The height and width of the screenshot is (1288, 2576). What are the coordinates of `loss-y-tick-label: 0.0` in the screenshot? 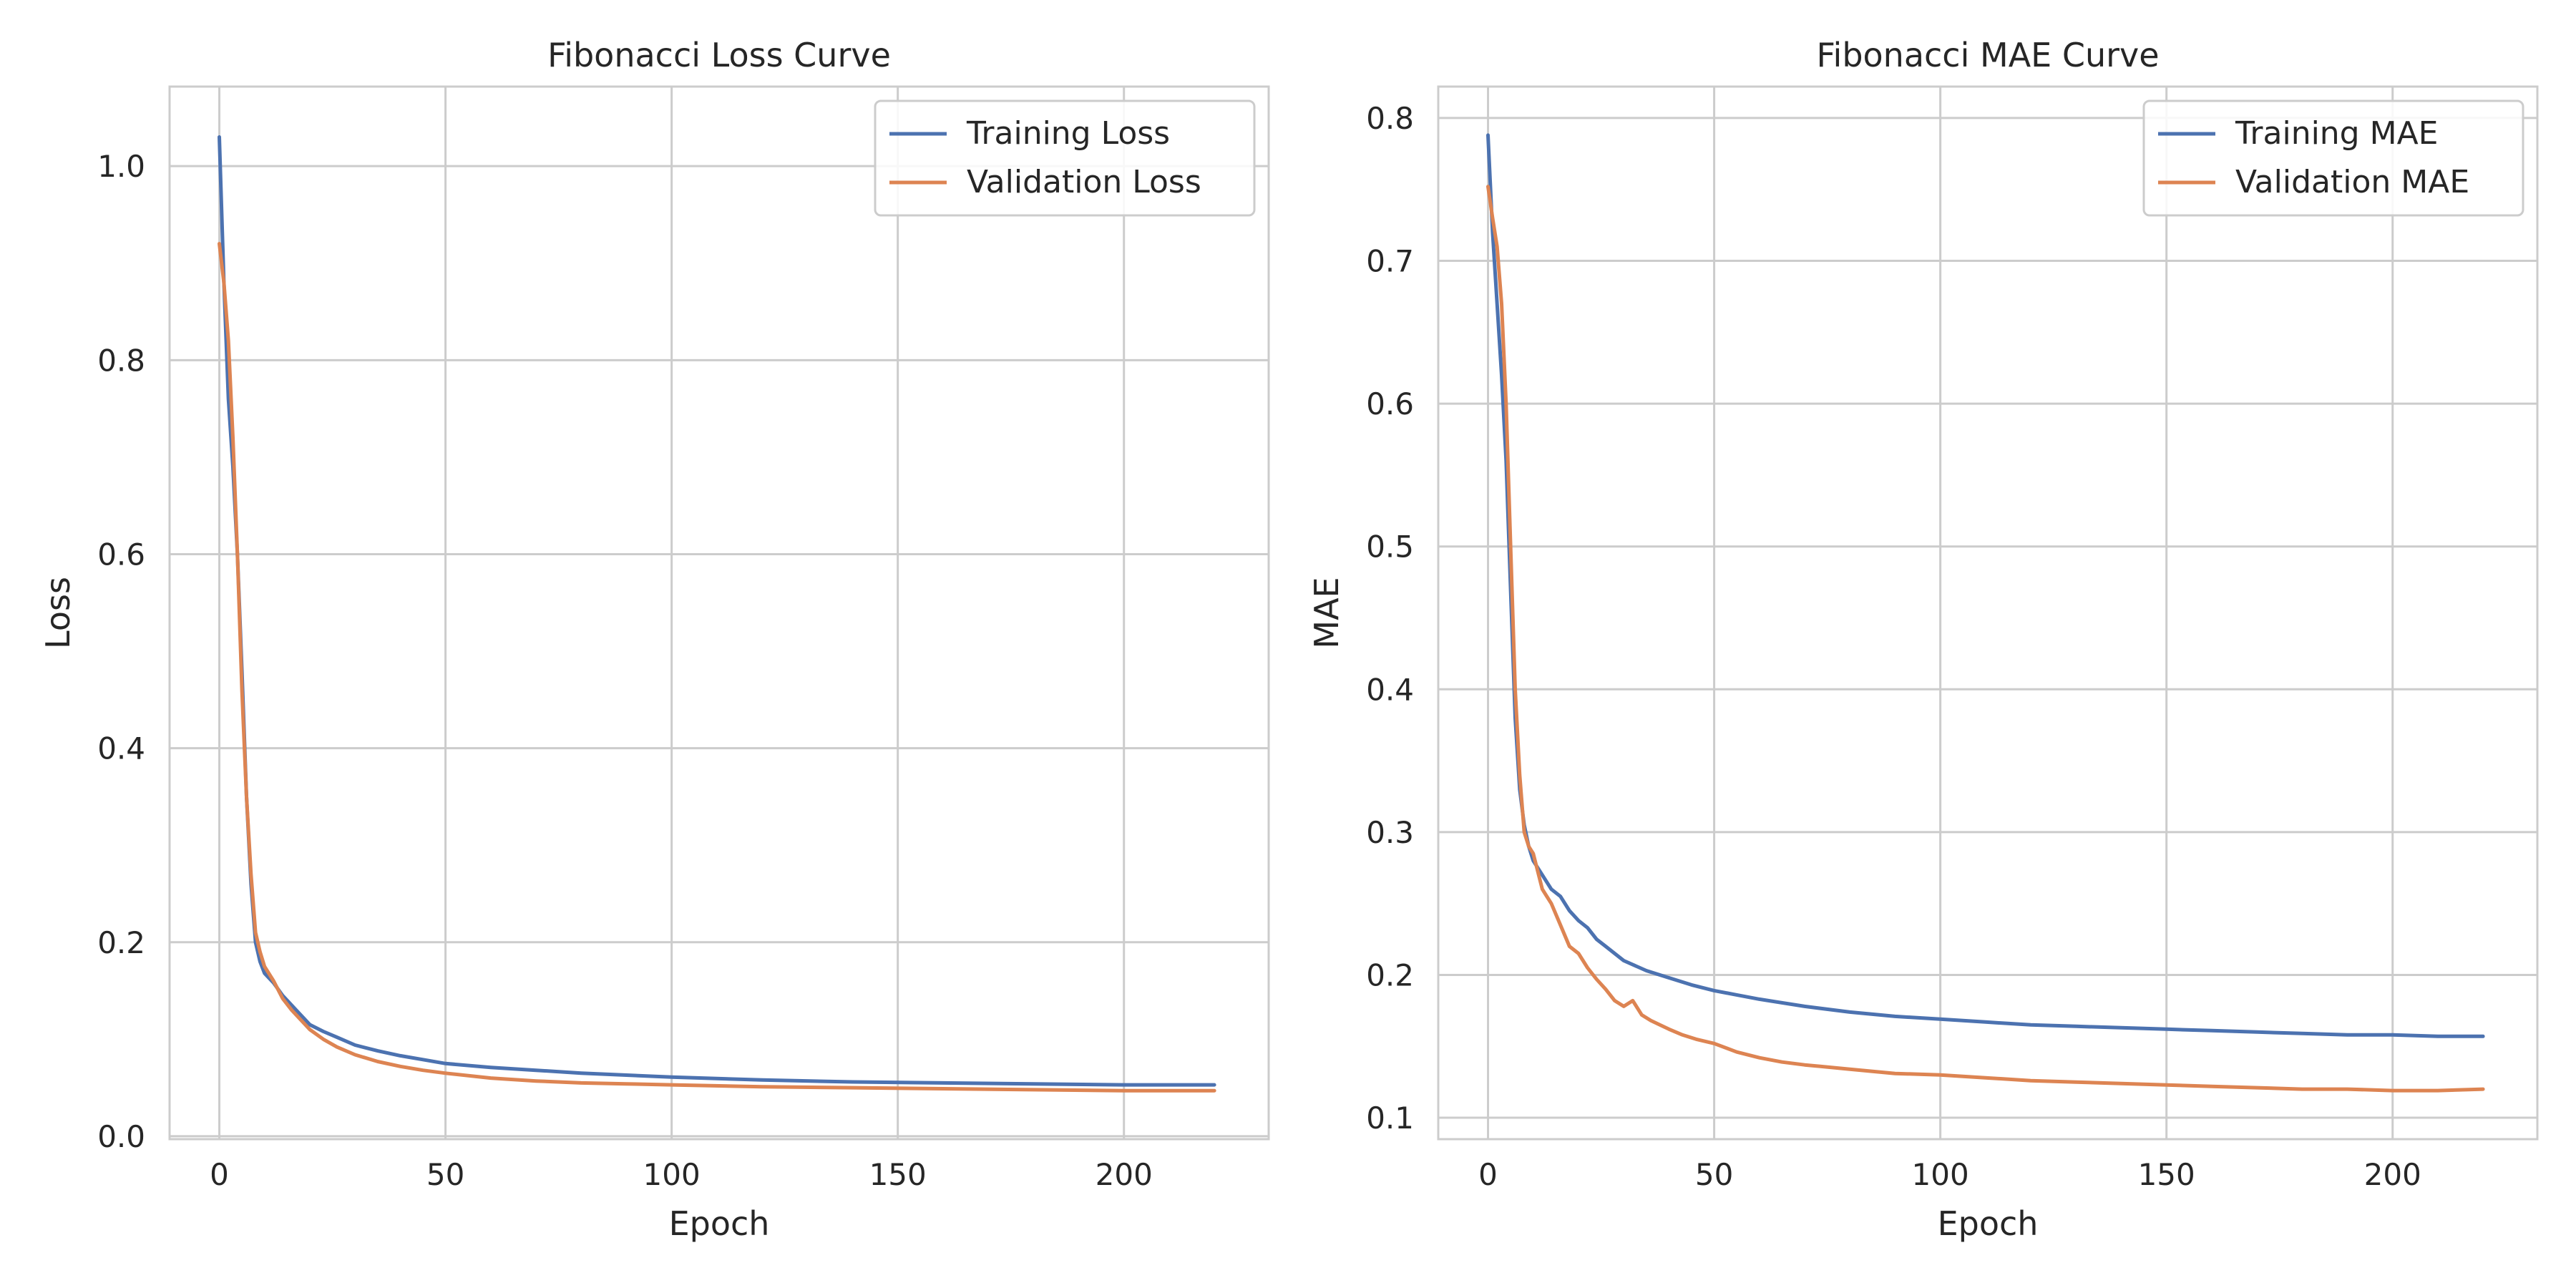 It's located at (121, 1136).